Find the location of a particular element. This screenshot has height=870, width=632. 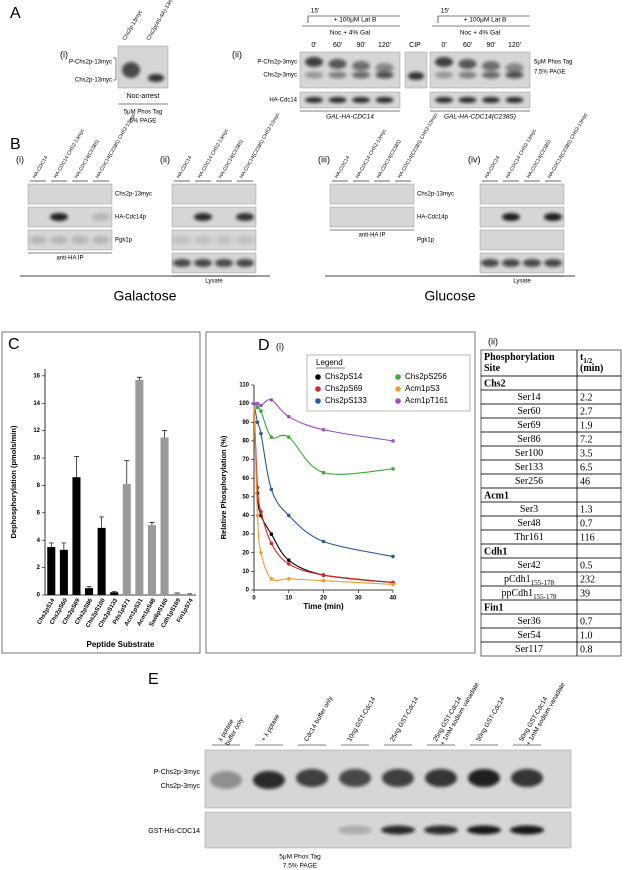

time-label: 15' is located at coordinates (315, 11).